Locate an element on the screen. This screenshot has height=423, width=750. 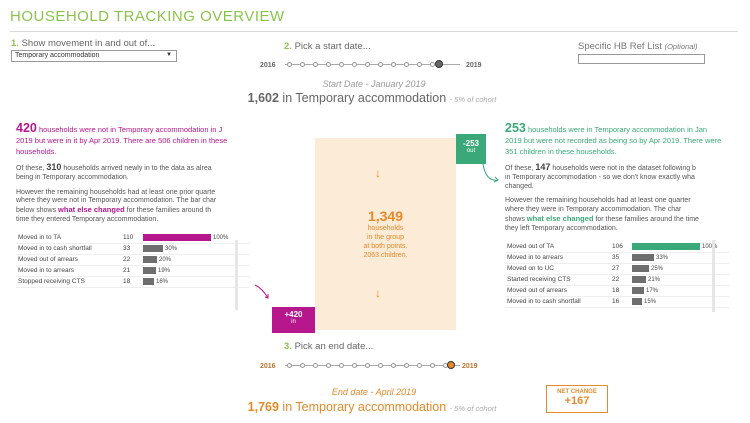
measure-dropdown-value: Temporary accommodation is located at coordinates (57, 55).